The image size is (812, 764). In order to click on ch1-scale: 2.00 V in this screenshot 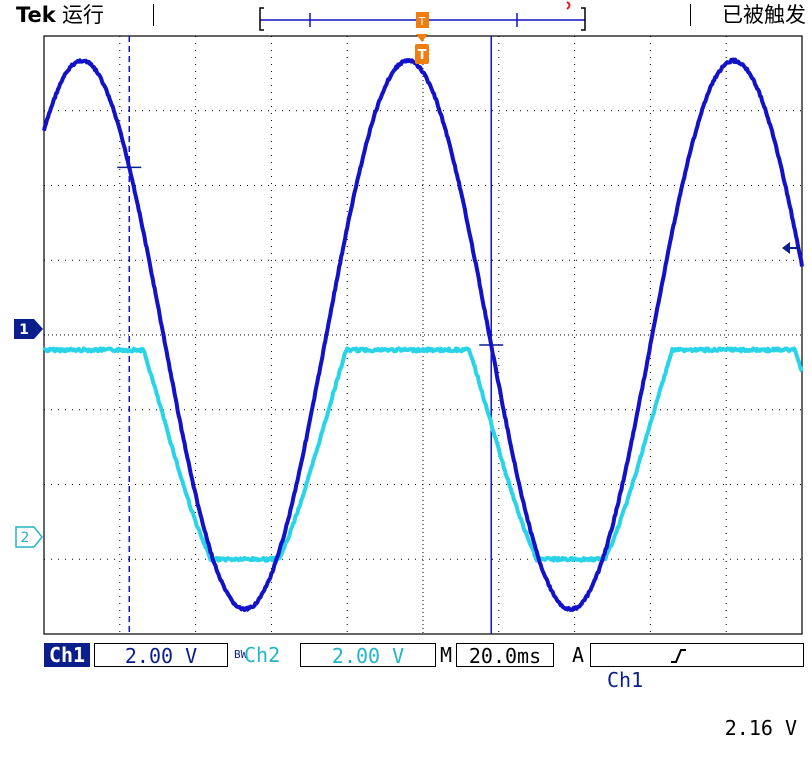, I will do `click(161, 655)`.